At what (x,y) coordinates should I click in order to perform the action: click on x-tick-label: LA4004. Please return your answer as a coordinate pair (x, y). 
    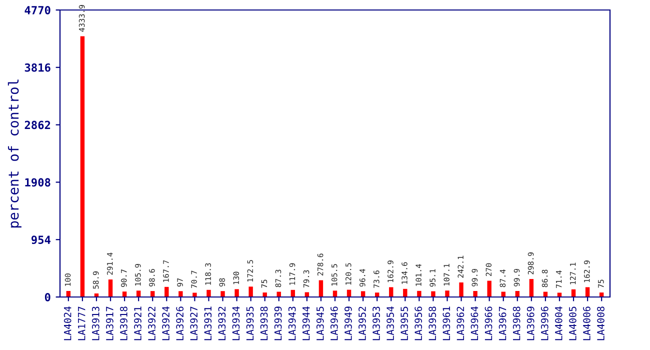
    Looking at the image, I should click on (558, 323).